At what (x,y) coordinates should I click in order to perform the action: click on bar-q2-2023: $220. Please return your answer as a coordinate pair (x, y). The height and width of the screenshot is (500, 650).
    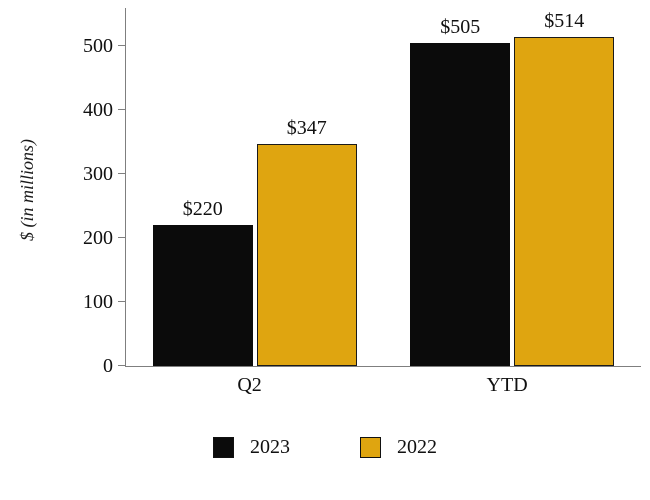
    Looking at the image, I should click on (202, 282).